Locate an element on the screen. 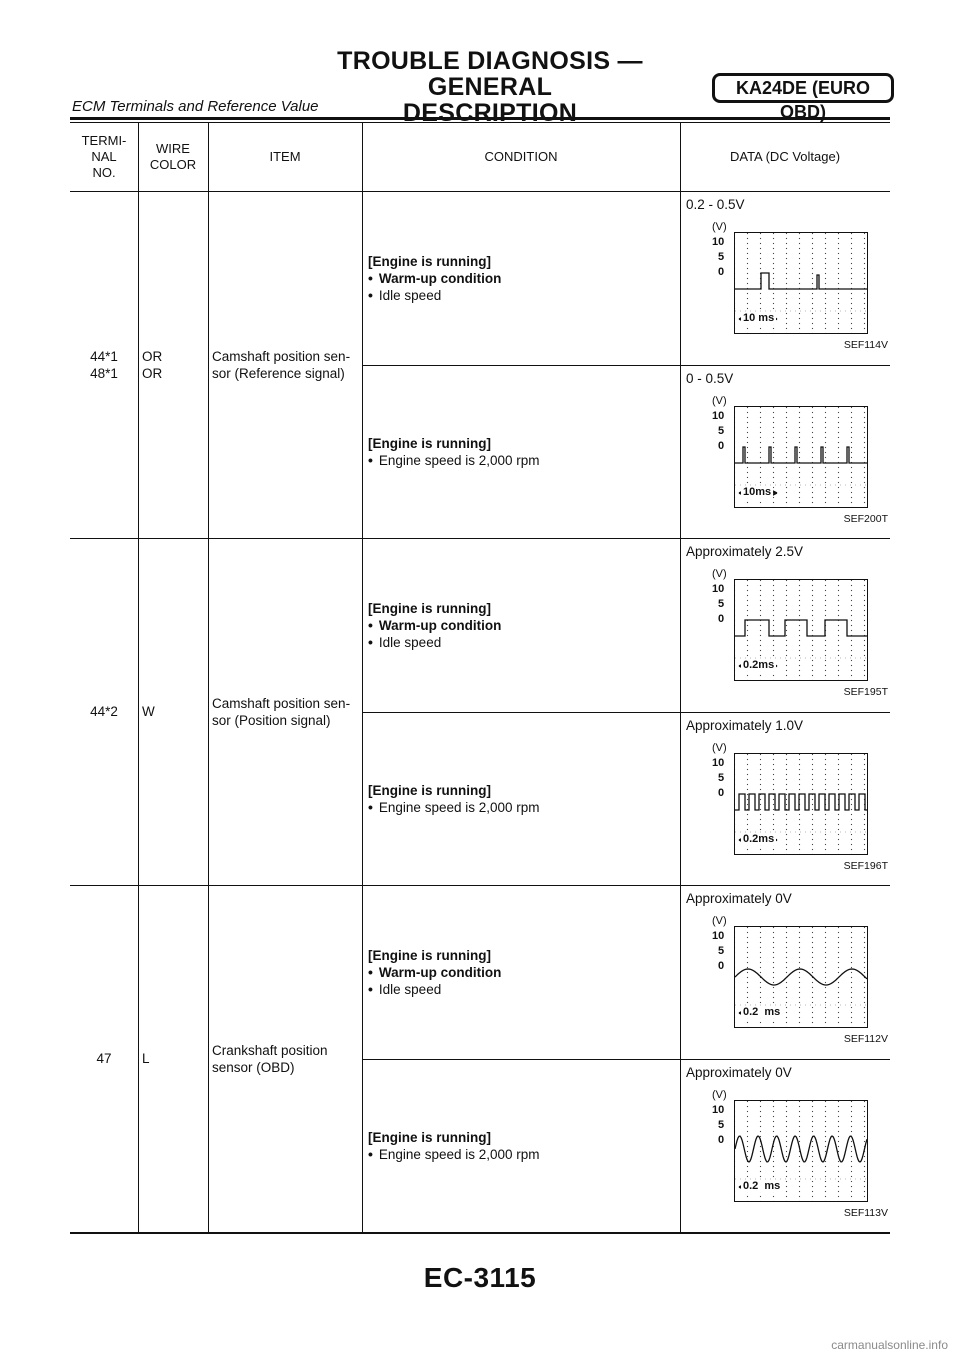 The height and width of the screenshot is (1358, 960). page-title-line1: TROUBLE DIAGNOSIS — GENERAL is located at coordinates (490, 74).